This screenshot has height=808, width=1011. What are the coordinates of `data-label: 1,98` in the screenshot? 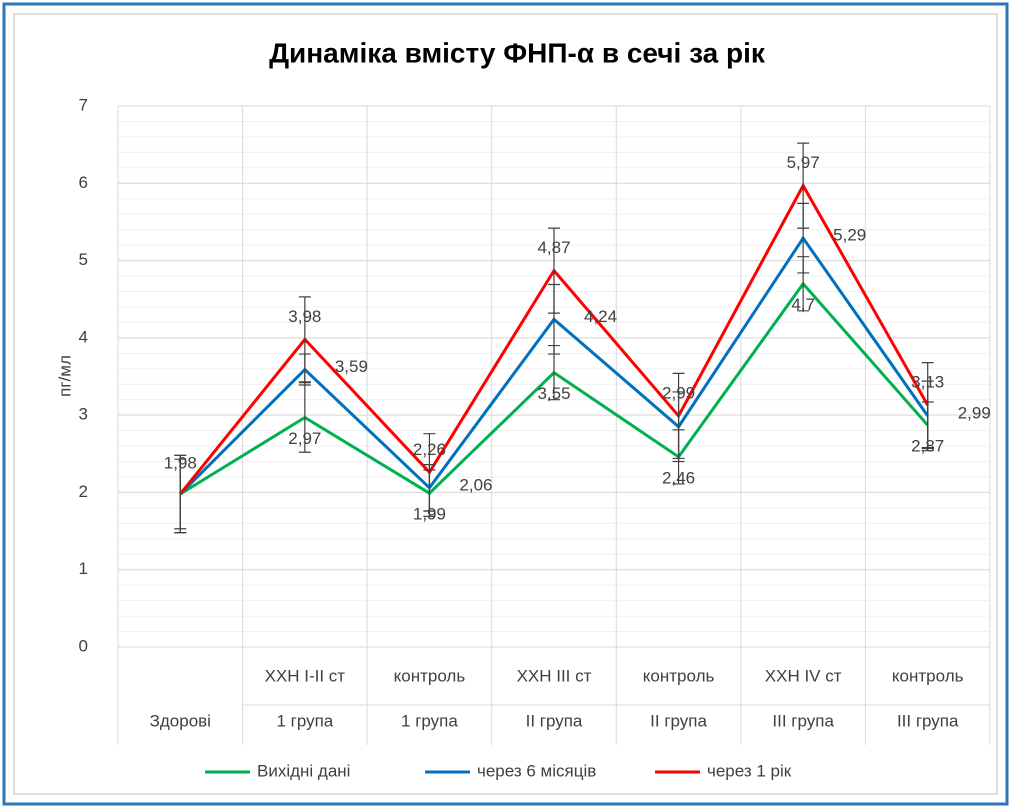 It's located at (180, 462).